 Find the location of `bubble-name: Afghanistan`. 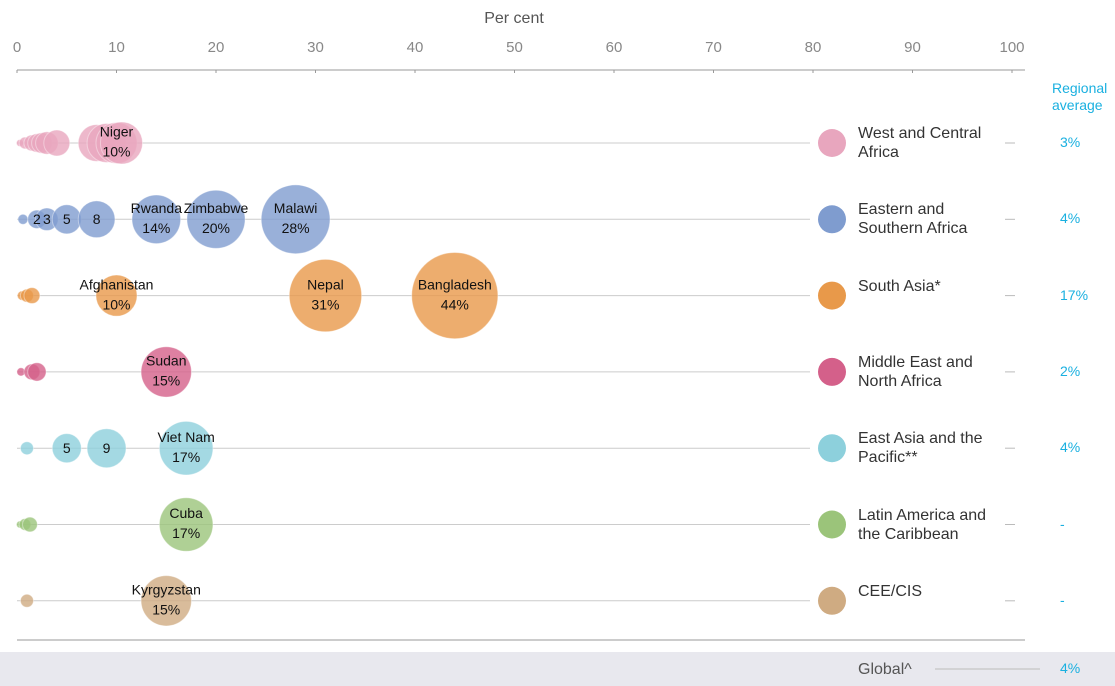

bubble-name: Afghanistan is located at coordinates (117, 284).